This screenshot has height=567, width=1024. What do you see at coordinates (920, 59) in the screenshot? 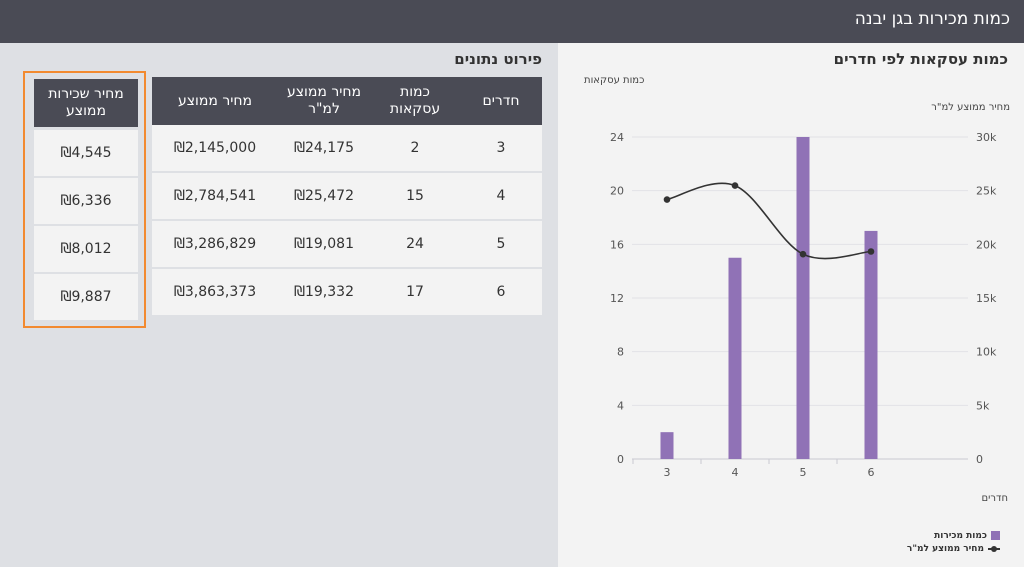
I see `chart-title: כמות עסקאות לפי חדרים` at bounding box center [920, 59].